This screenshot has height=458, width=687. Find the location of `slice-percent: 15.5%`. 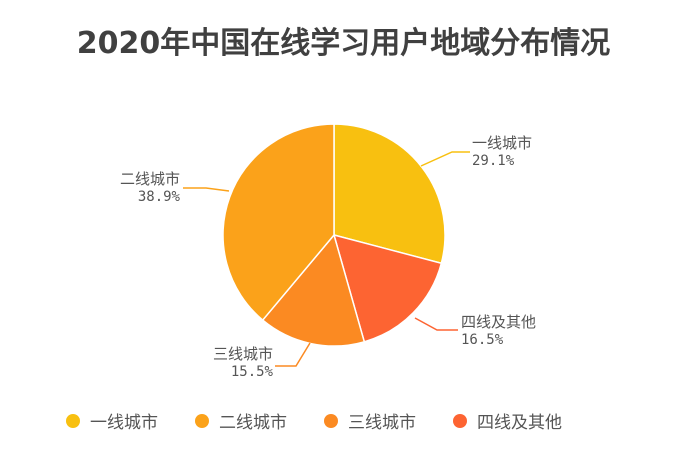

slice-percent: 15.5% is located at coordinates (251, 372).